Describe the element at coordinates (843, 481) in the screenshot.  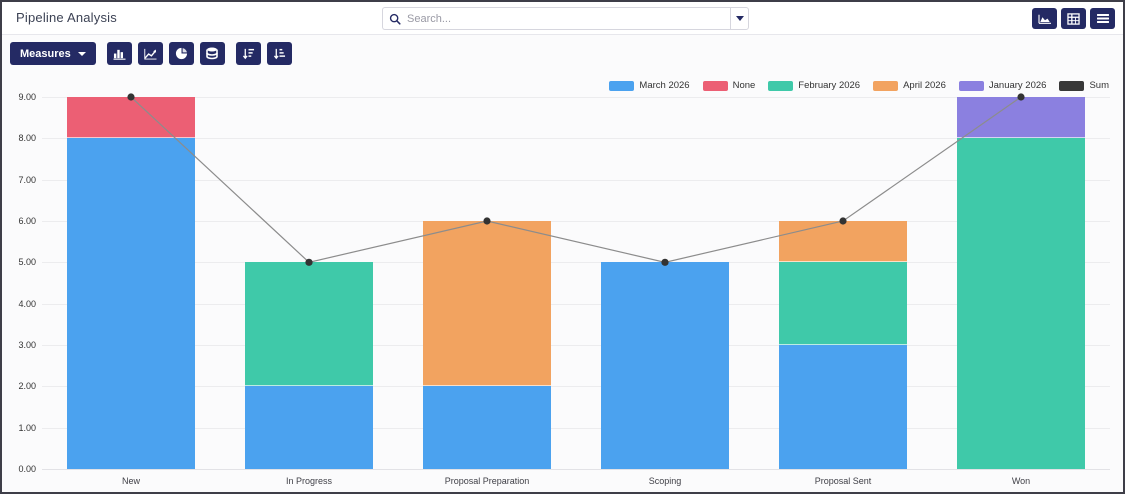
I see `x-category-label: Proposal Sent` at that location.